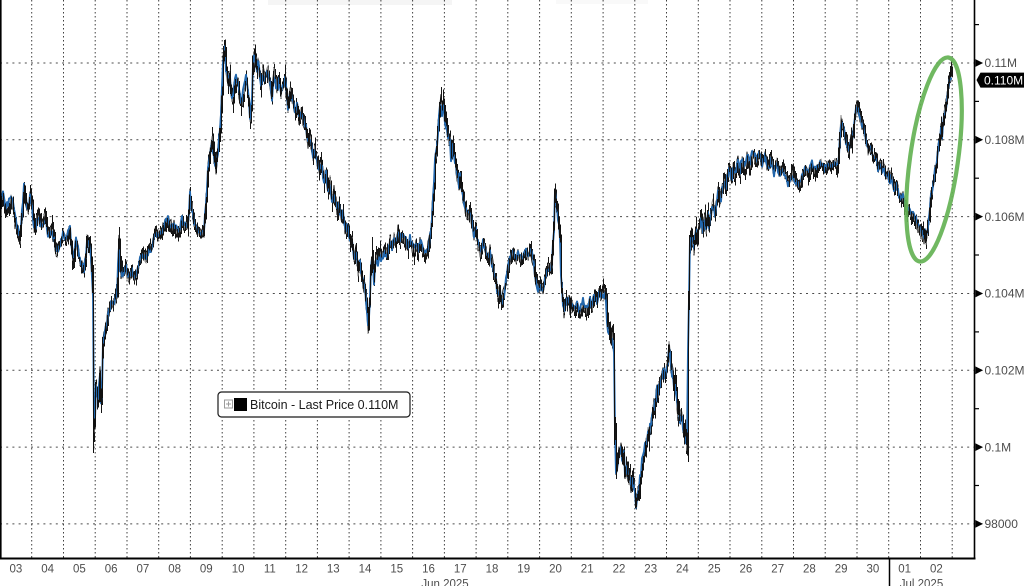  Describe the element at coordinates (1004, 371) in the screenshot. I see `svg-text: 0.102M` at that location.